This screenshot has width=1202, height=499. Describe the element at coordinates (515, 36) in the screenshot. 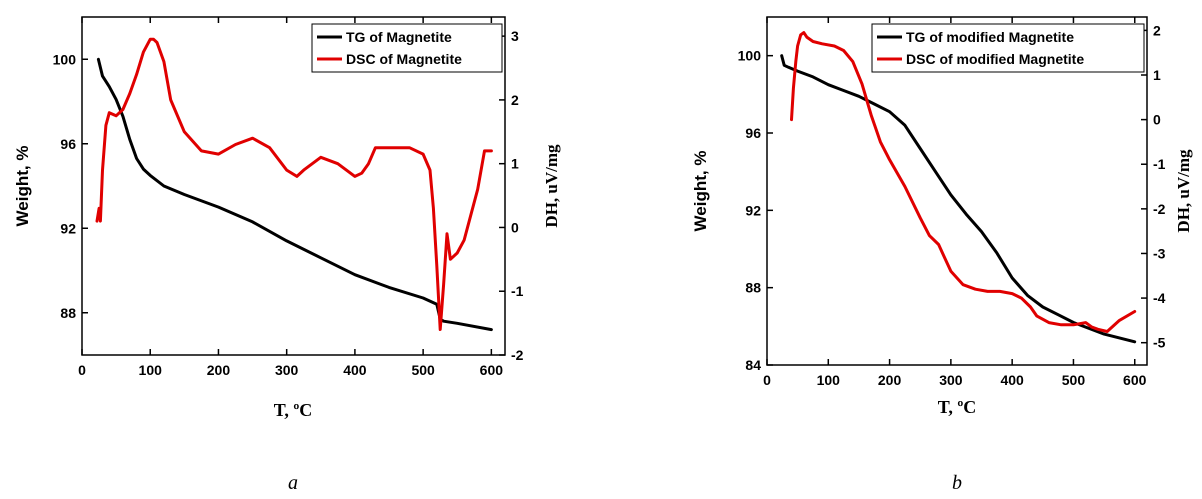

I see `y2-tick-label: 3` at that location.